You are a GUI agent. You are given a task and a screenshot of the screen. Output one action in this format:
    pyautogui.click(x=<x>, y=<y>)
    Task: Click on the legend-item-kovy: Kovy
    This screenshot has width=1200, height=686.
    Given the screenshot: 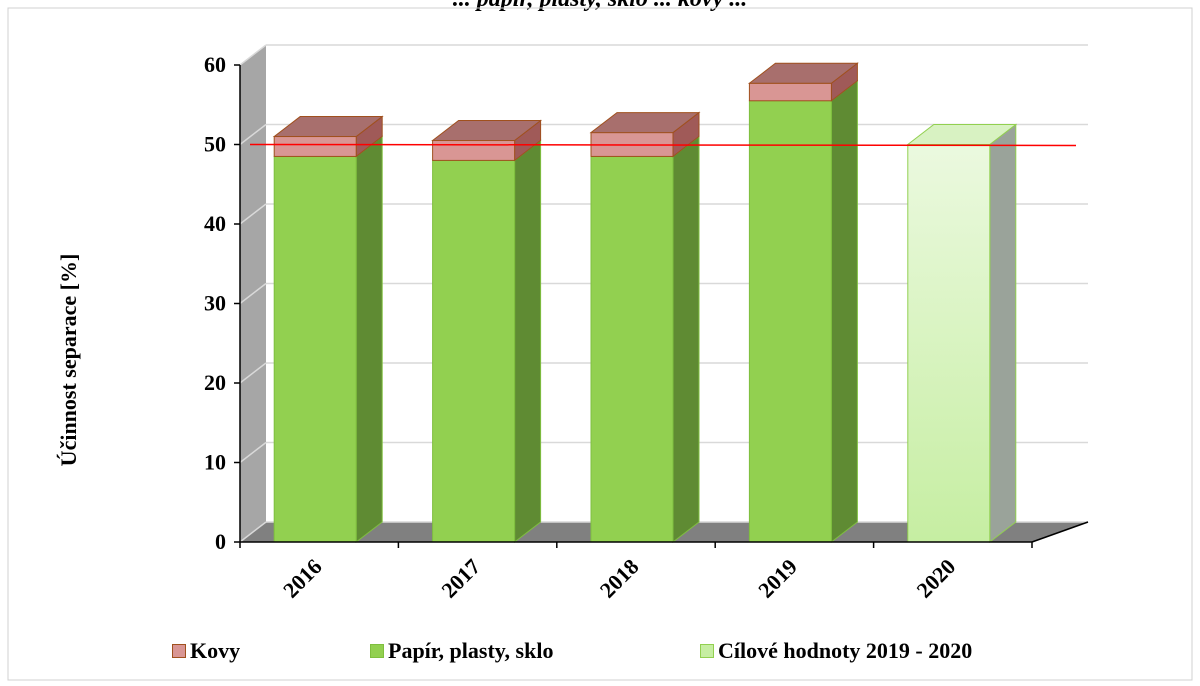 What is the action you would take?
    pyautogui.click(x=206, y=651)
    